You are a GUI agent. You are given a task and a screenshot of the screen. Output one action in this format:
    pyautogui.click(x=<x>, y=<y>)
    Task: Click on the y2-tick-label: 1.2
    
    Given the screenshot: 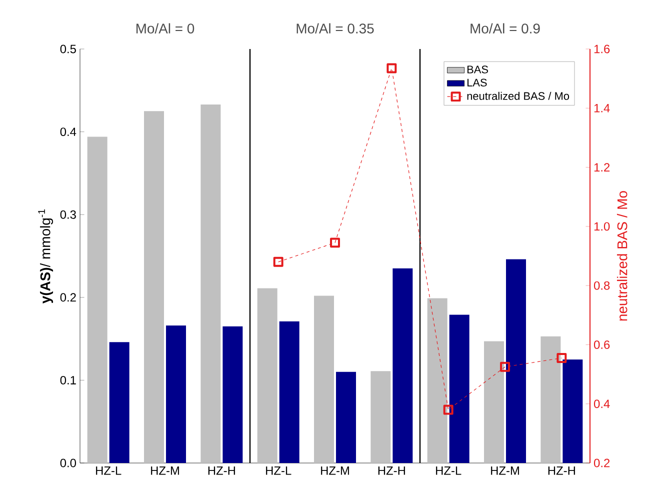 What is the action you would take?
    pyautogui.click(x=602, y=167)
    